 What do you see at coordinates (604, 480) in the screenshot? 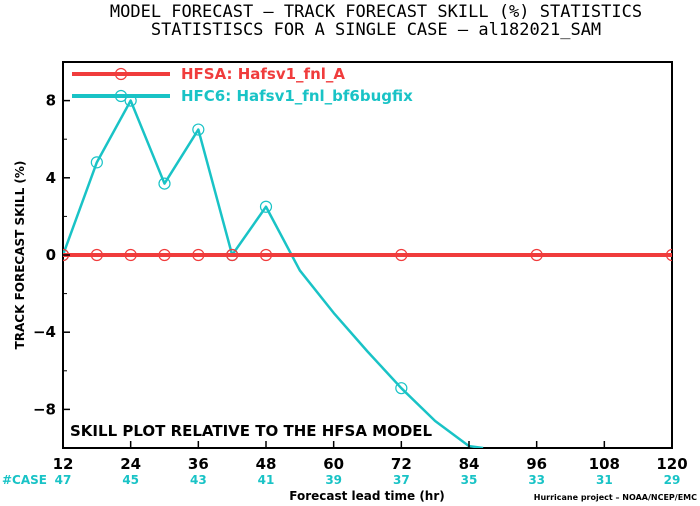
I see `case-count: 31` at bounding box center [604, 480].